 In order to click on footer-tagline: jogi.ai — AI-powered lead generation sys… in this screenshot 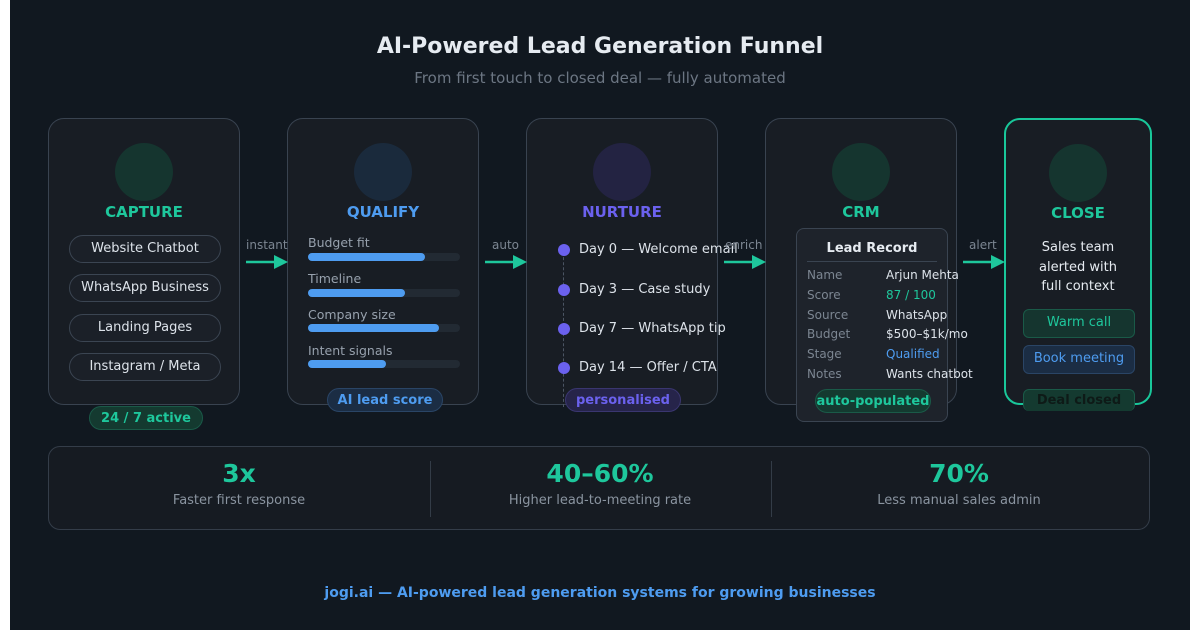, I will do `click(600, 593)`.